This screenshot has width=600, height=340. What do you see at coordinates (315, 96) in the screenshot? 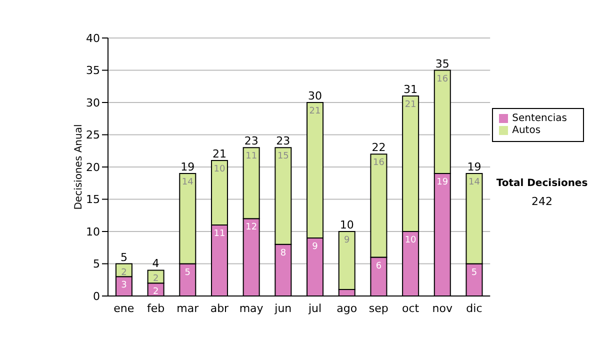
I see `total-label: 30` at bounding box center [315, 96].